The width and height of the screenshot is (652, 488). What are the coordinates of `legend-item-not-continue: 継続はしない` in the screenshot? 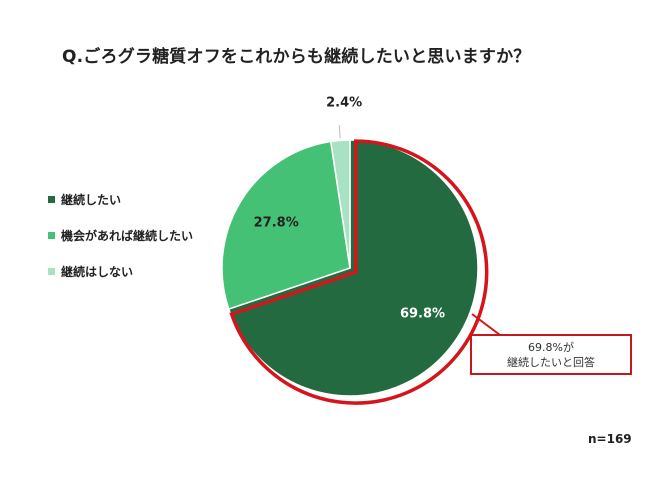 It's located at (120, 271).